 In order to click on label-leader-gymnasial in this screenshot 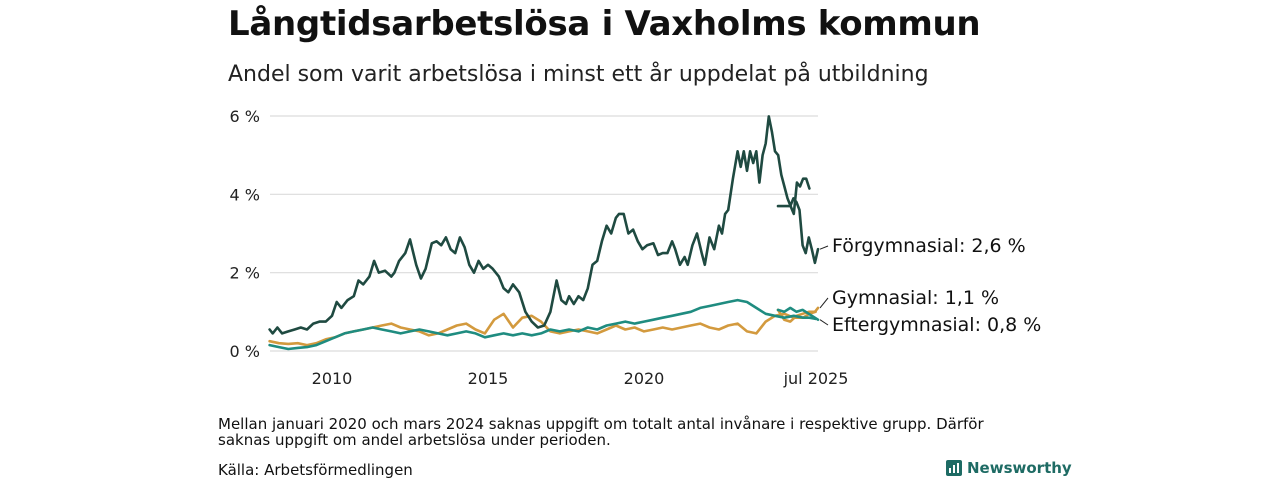, I will do `click(824, 303)`.